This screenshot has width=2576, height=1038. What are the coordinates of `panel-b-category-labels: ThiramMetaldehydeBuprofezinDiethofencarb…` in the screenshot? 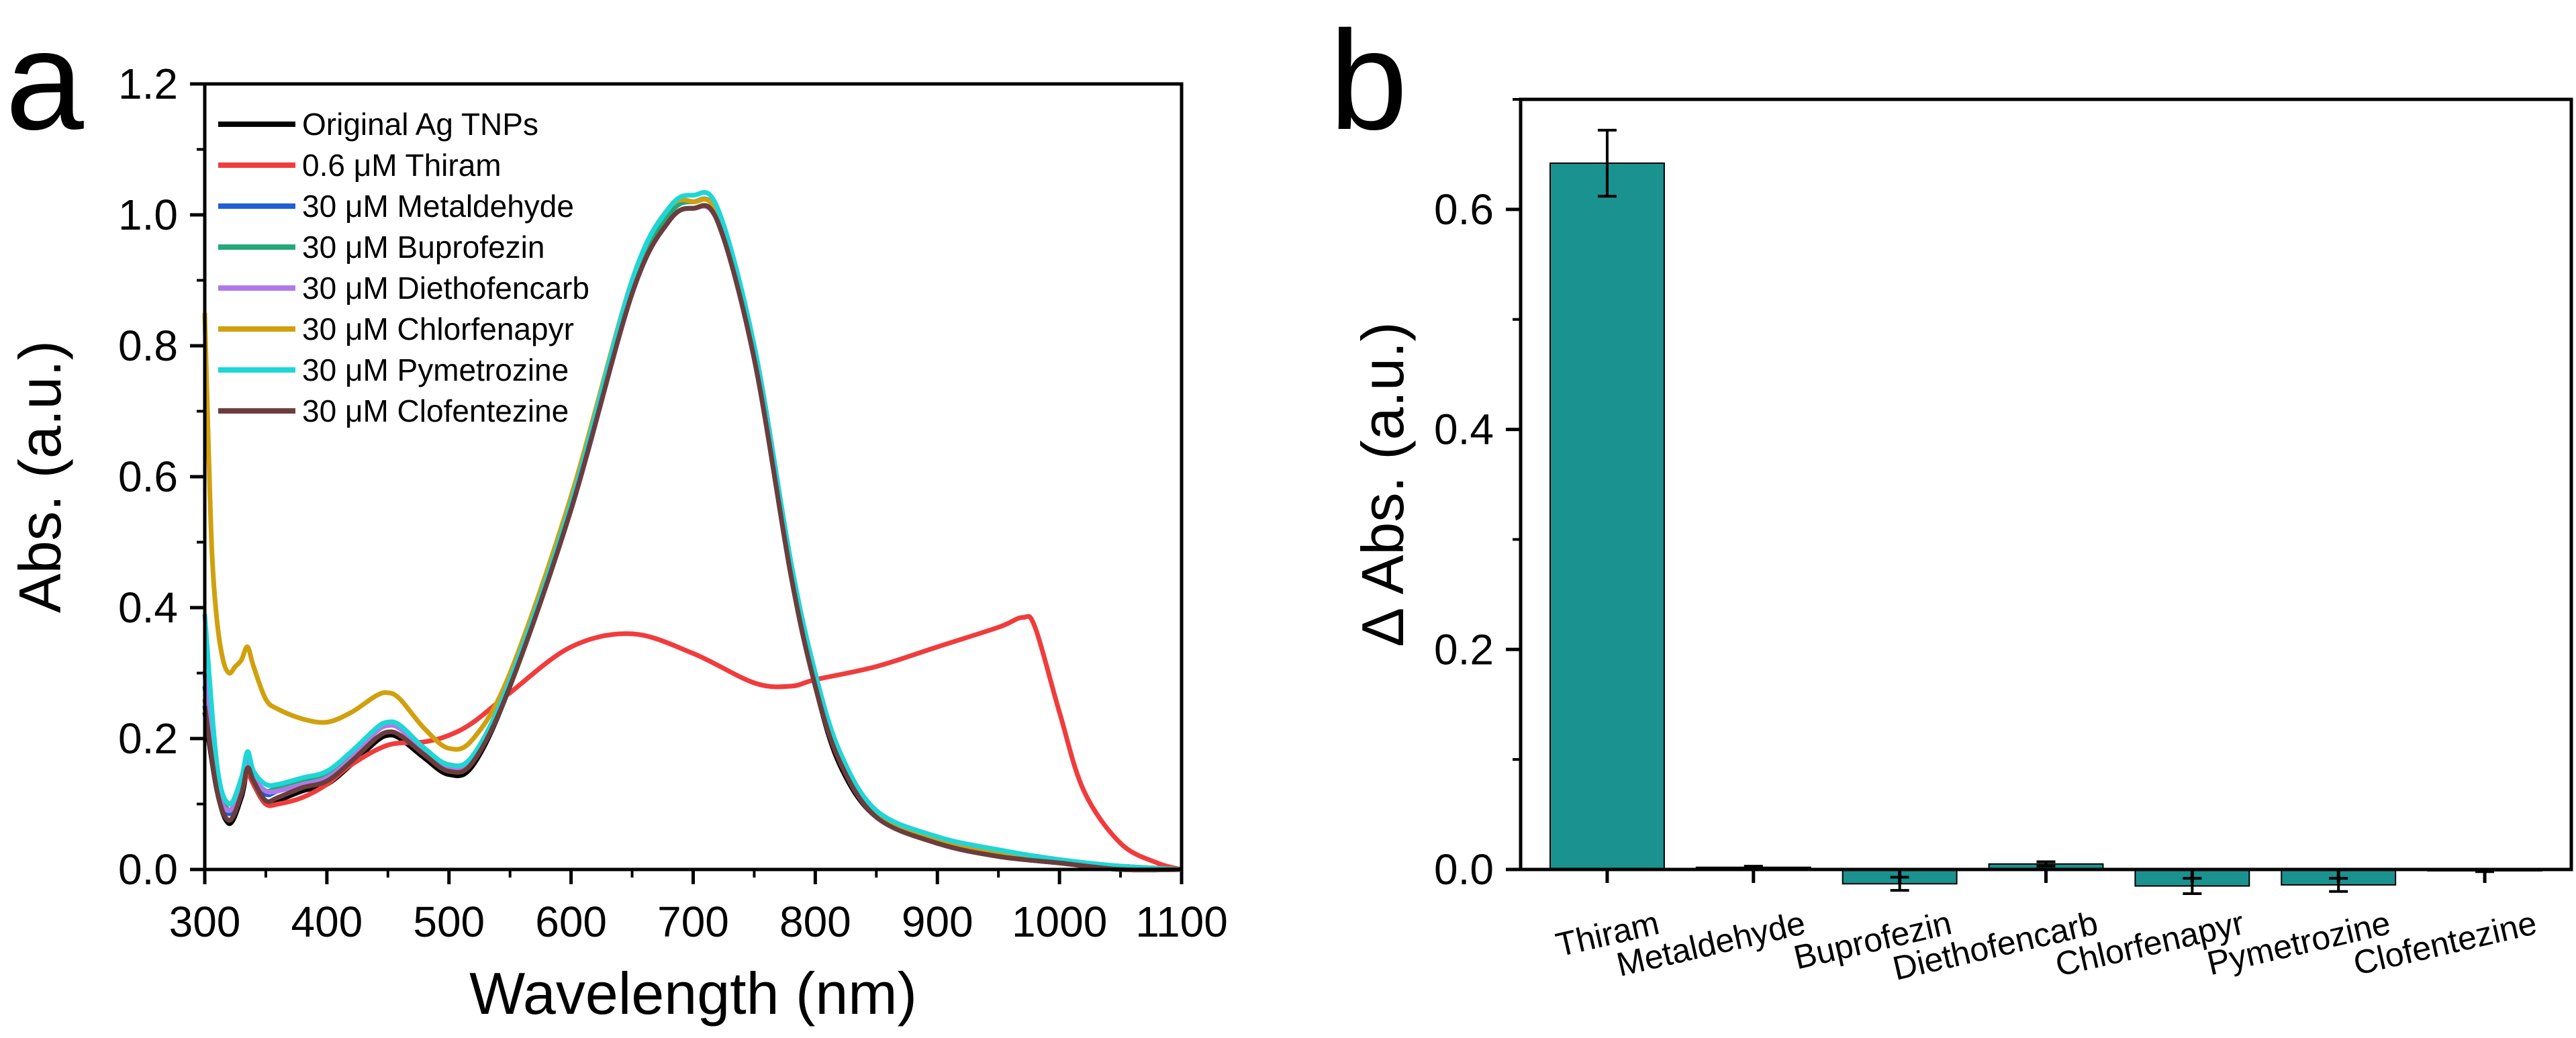 It's located at (2046, 928).